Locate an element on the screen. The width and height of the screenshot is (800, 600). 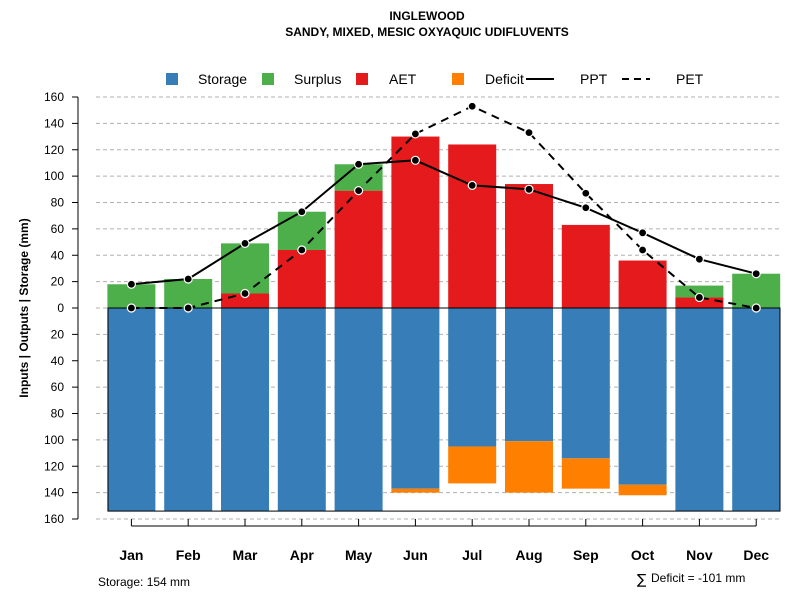
y-tick-label: 0 is located at coordinates (60, 308).